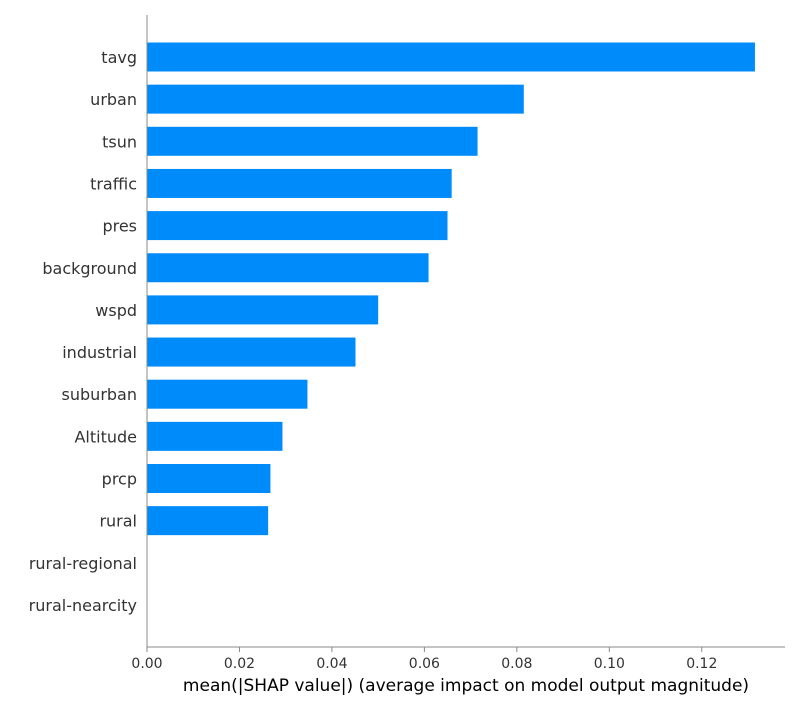  I want to click on y-tick-label-altitude: Altitude, so click(105, 436).